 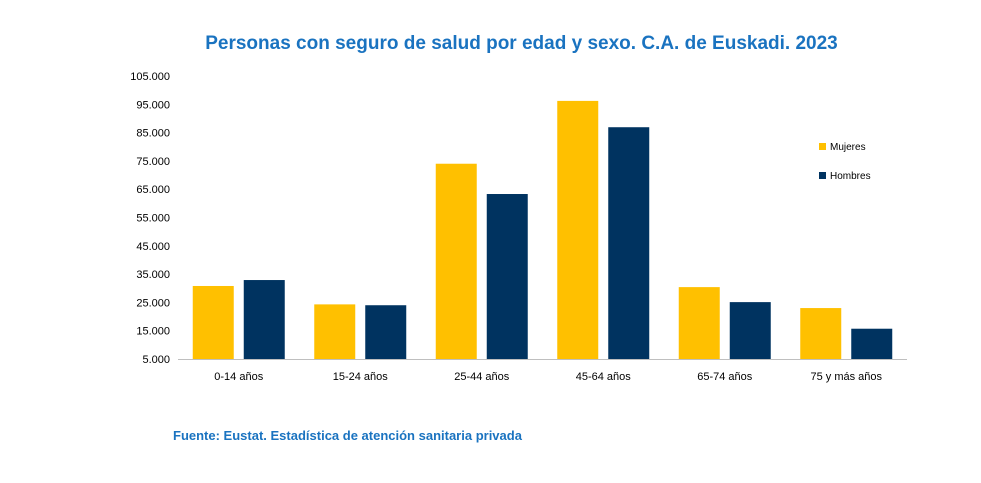 I want to click on y-tick-label: 65.000, so click(x=153, y=190).